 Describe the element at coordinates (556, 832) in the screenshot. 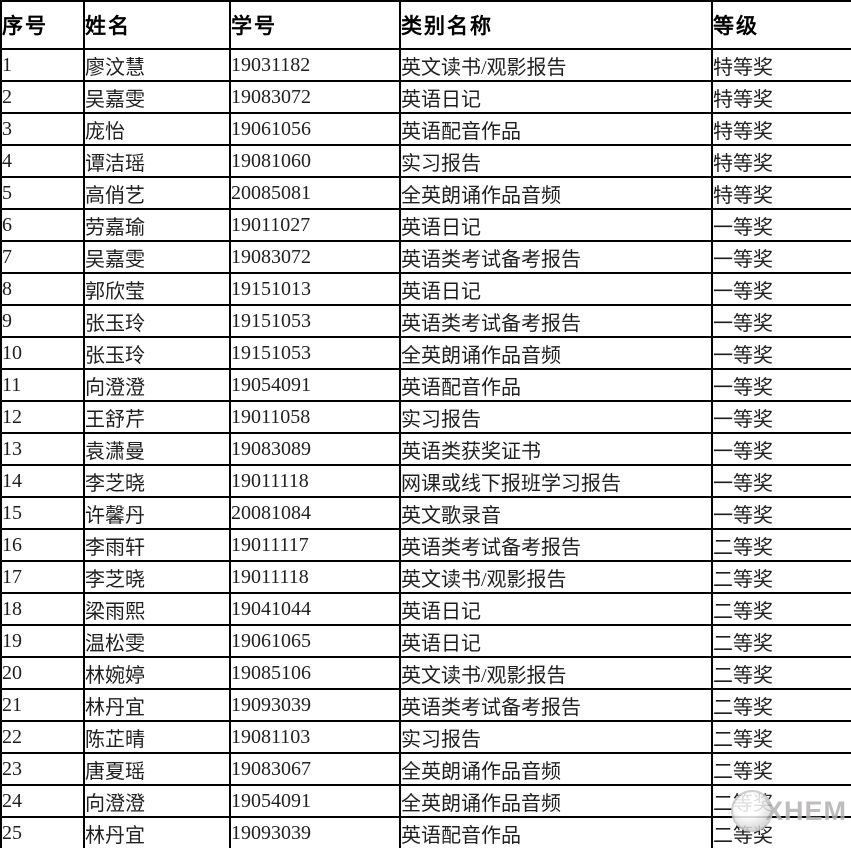

I see `cell-category: 英语配音作品` at that location.